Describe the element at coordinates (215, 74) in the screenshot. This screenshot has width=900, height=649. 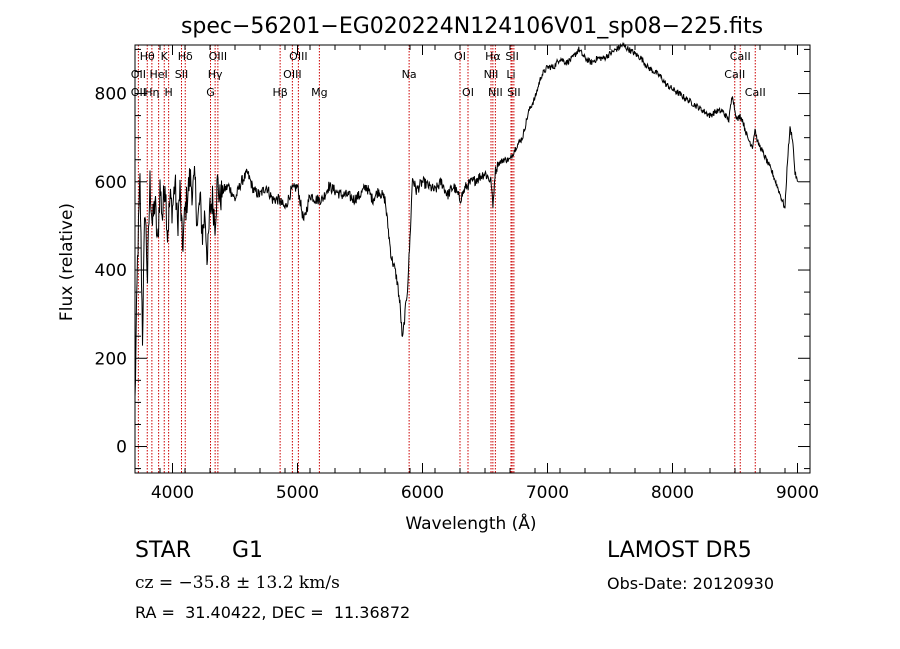
I see `line-label: Hγ` at that location.